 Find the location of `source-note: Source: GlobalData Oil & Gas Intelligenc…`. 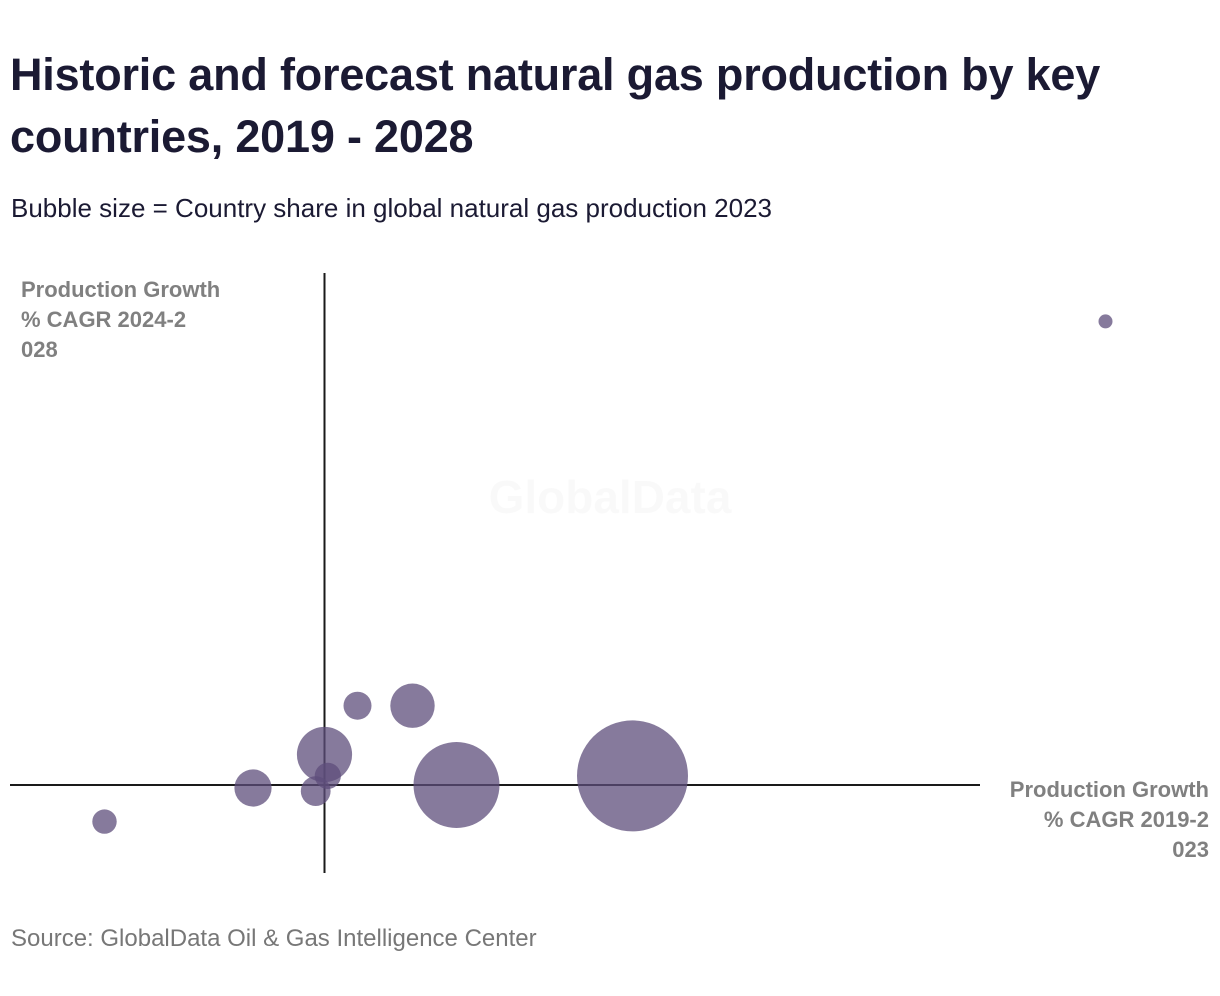

source-note: Source: GlobalData Oil & Gas Intelligenc… is located at coordinates (274, 938).